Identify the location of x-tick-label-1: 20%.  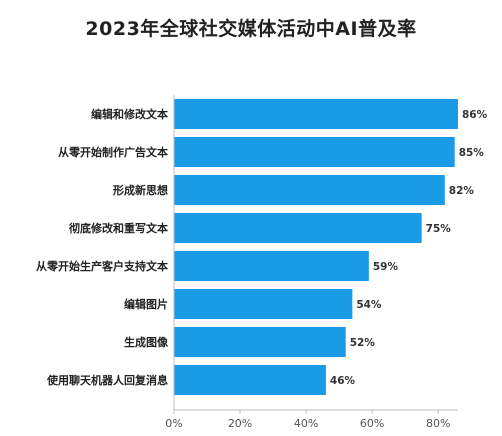
(240, 423).